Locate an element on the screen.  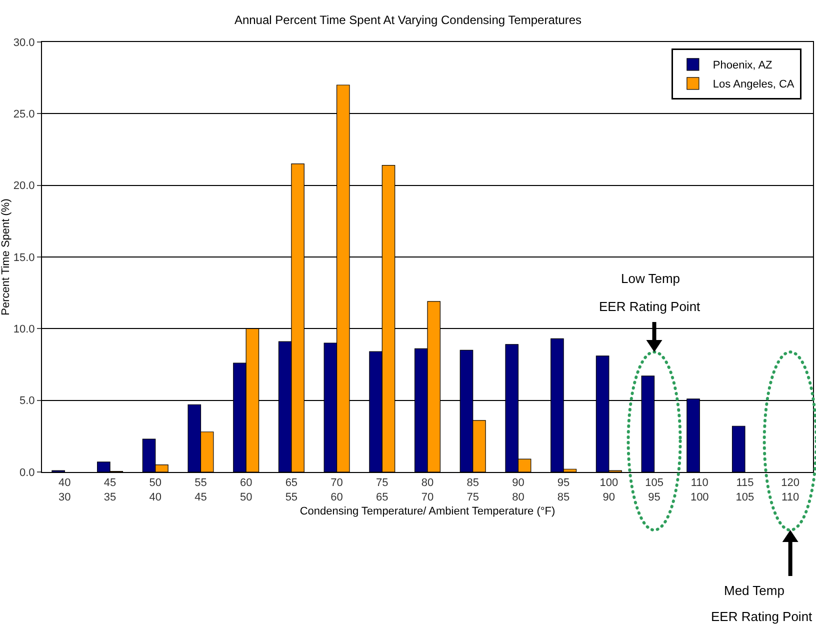
y-tick-label: 25.0 is located at coordinates (24, 114).